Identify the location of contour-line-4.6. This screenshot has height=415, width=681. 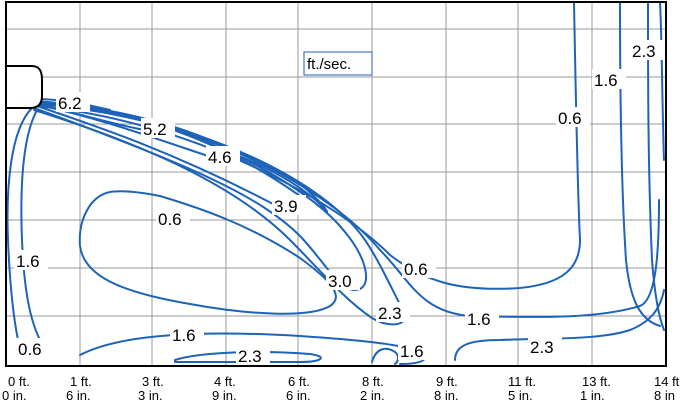
(167, 149).